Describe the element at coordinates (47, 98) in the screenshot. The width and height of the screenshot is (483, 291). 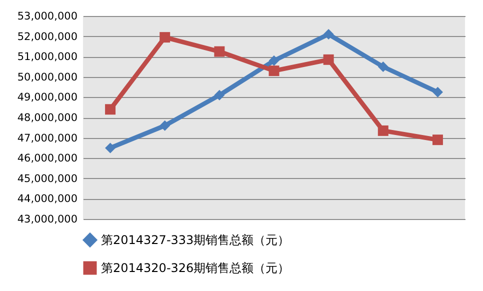
I see `y-tick-label: 49,000,000` at that location.